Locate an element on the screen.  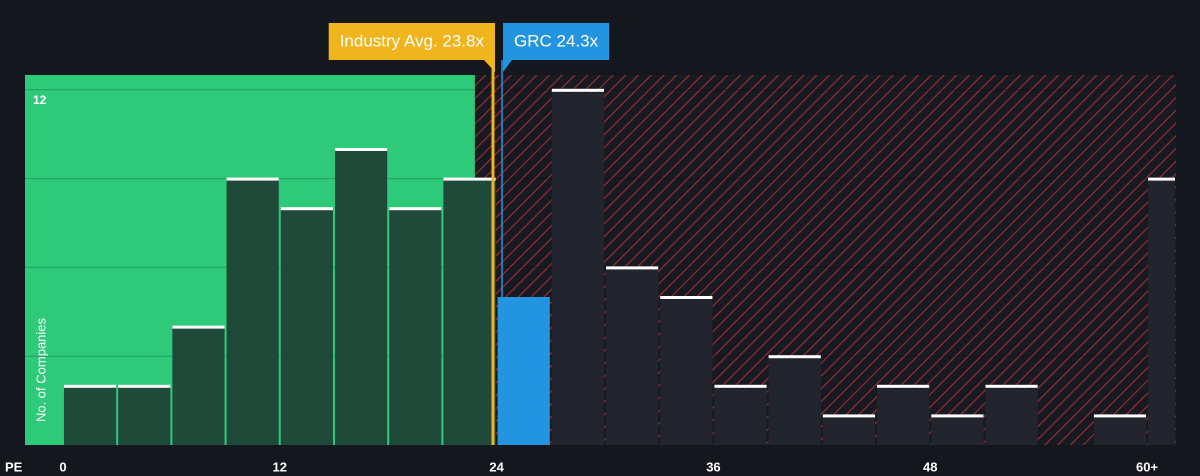
x-tick-label: 0 is located at coordinates (62, 466).